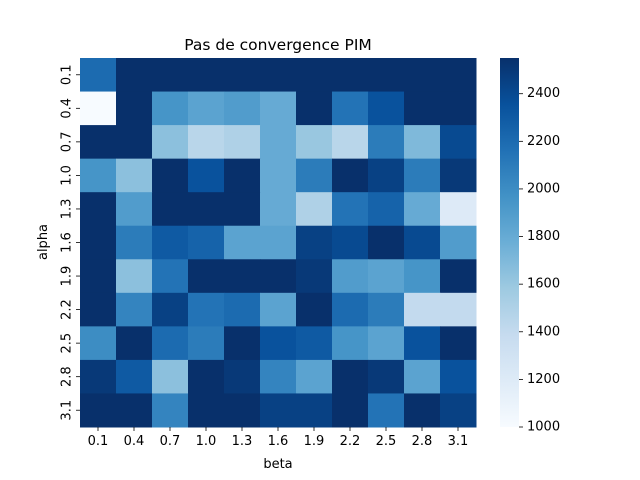 The image size is (640, 480). I want to click on x-tick-label: 2.5, so click(386, 441).